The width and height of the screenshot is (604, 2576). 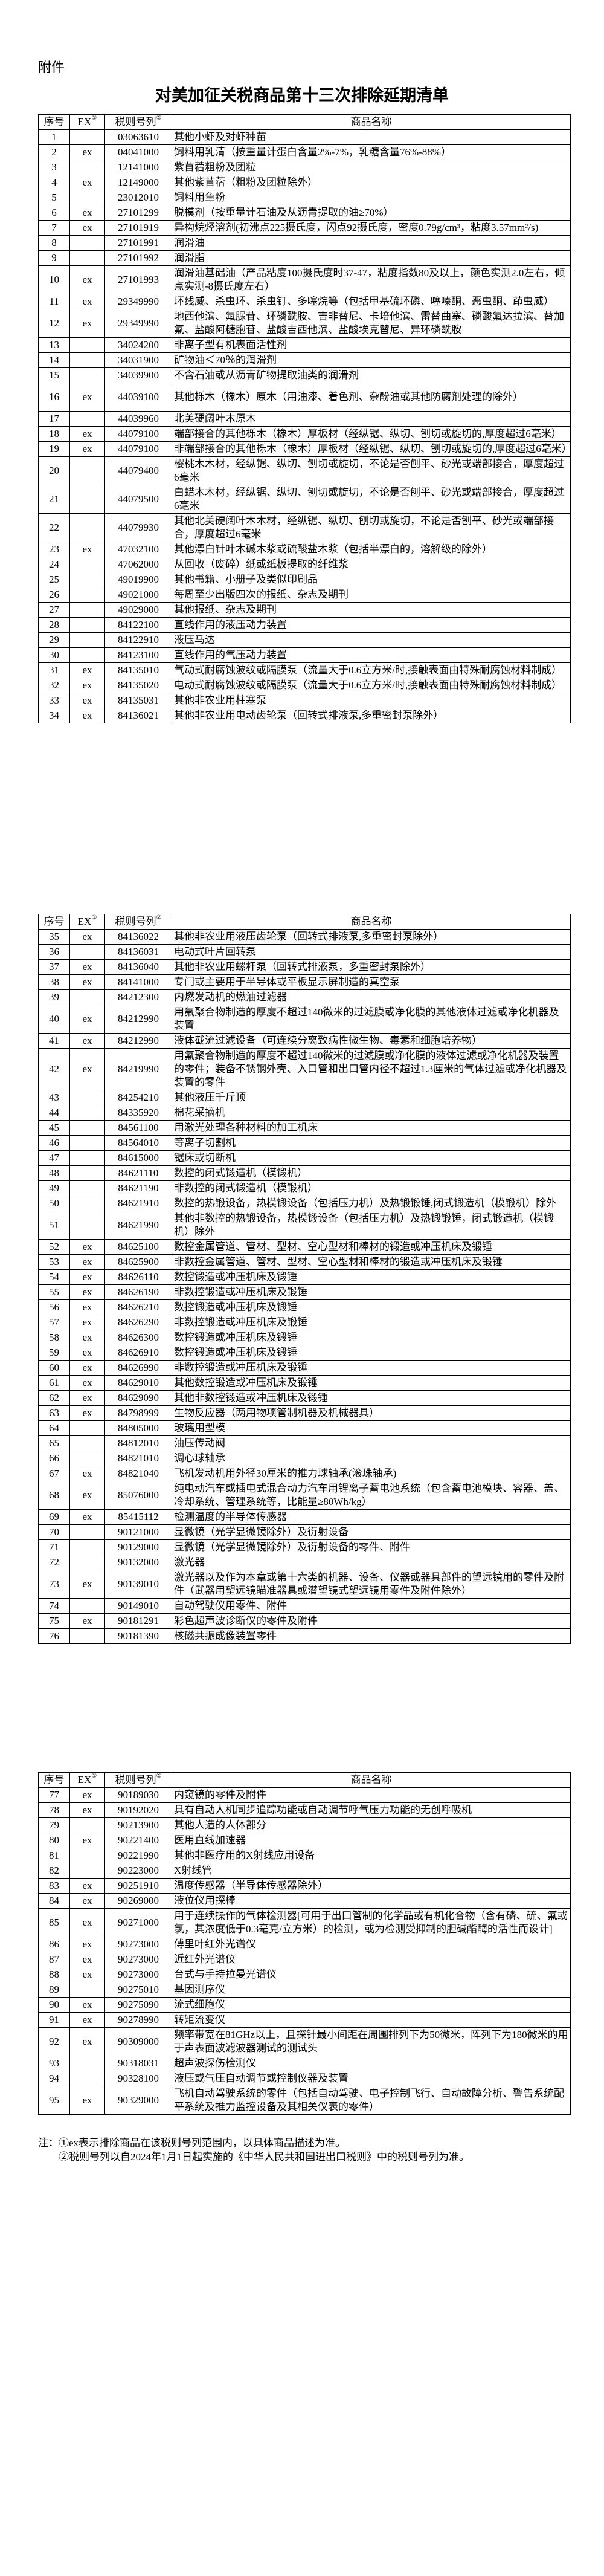 I want to click on cell-name: 转矩流变仪, so click(x=371, y=2020).